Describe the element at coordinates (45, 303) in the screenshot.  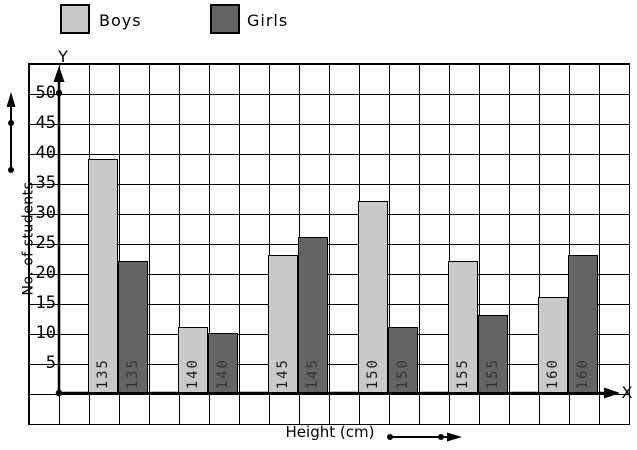
I see `y-tick-label-15: 15` at that location.